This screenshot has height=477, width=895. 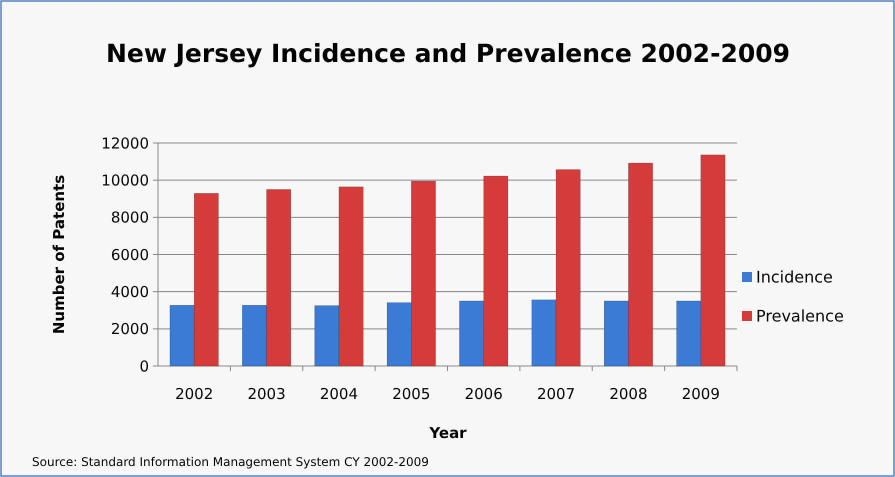 What do you see at coordinates (411, 394) in the screenshot?
I see `x-tick-label: 2005` at bounding box center [411, 394].